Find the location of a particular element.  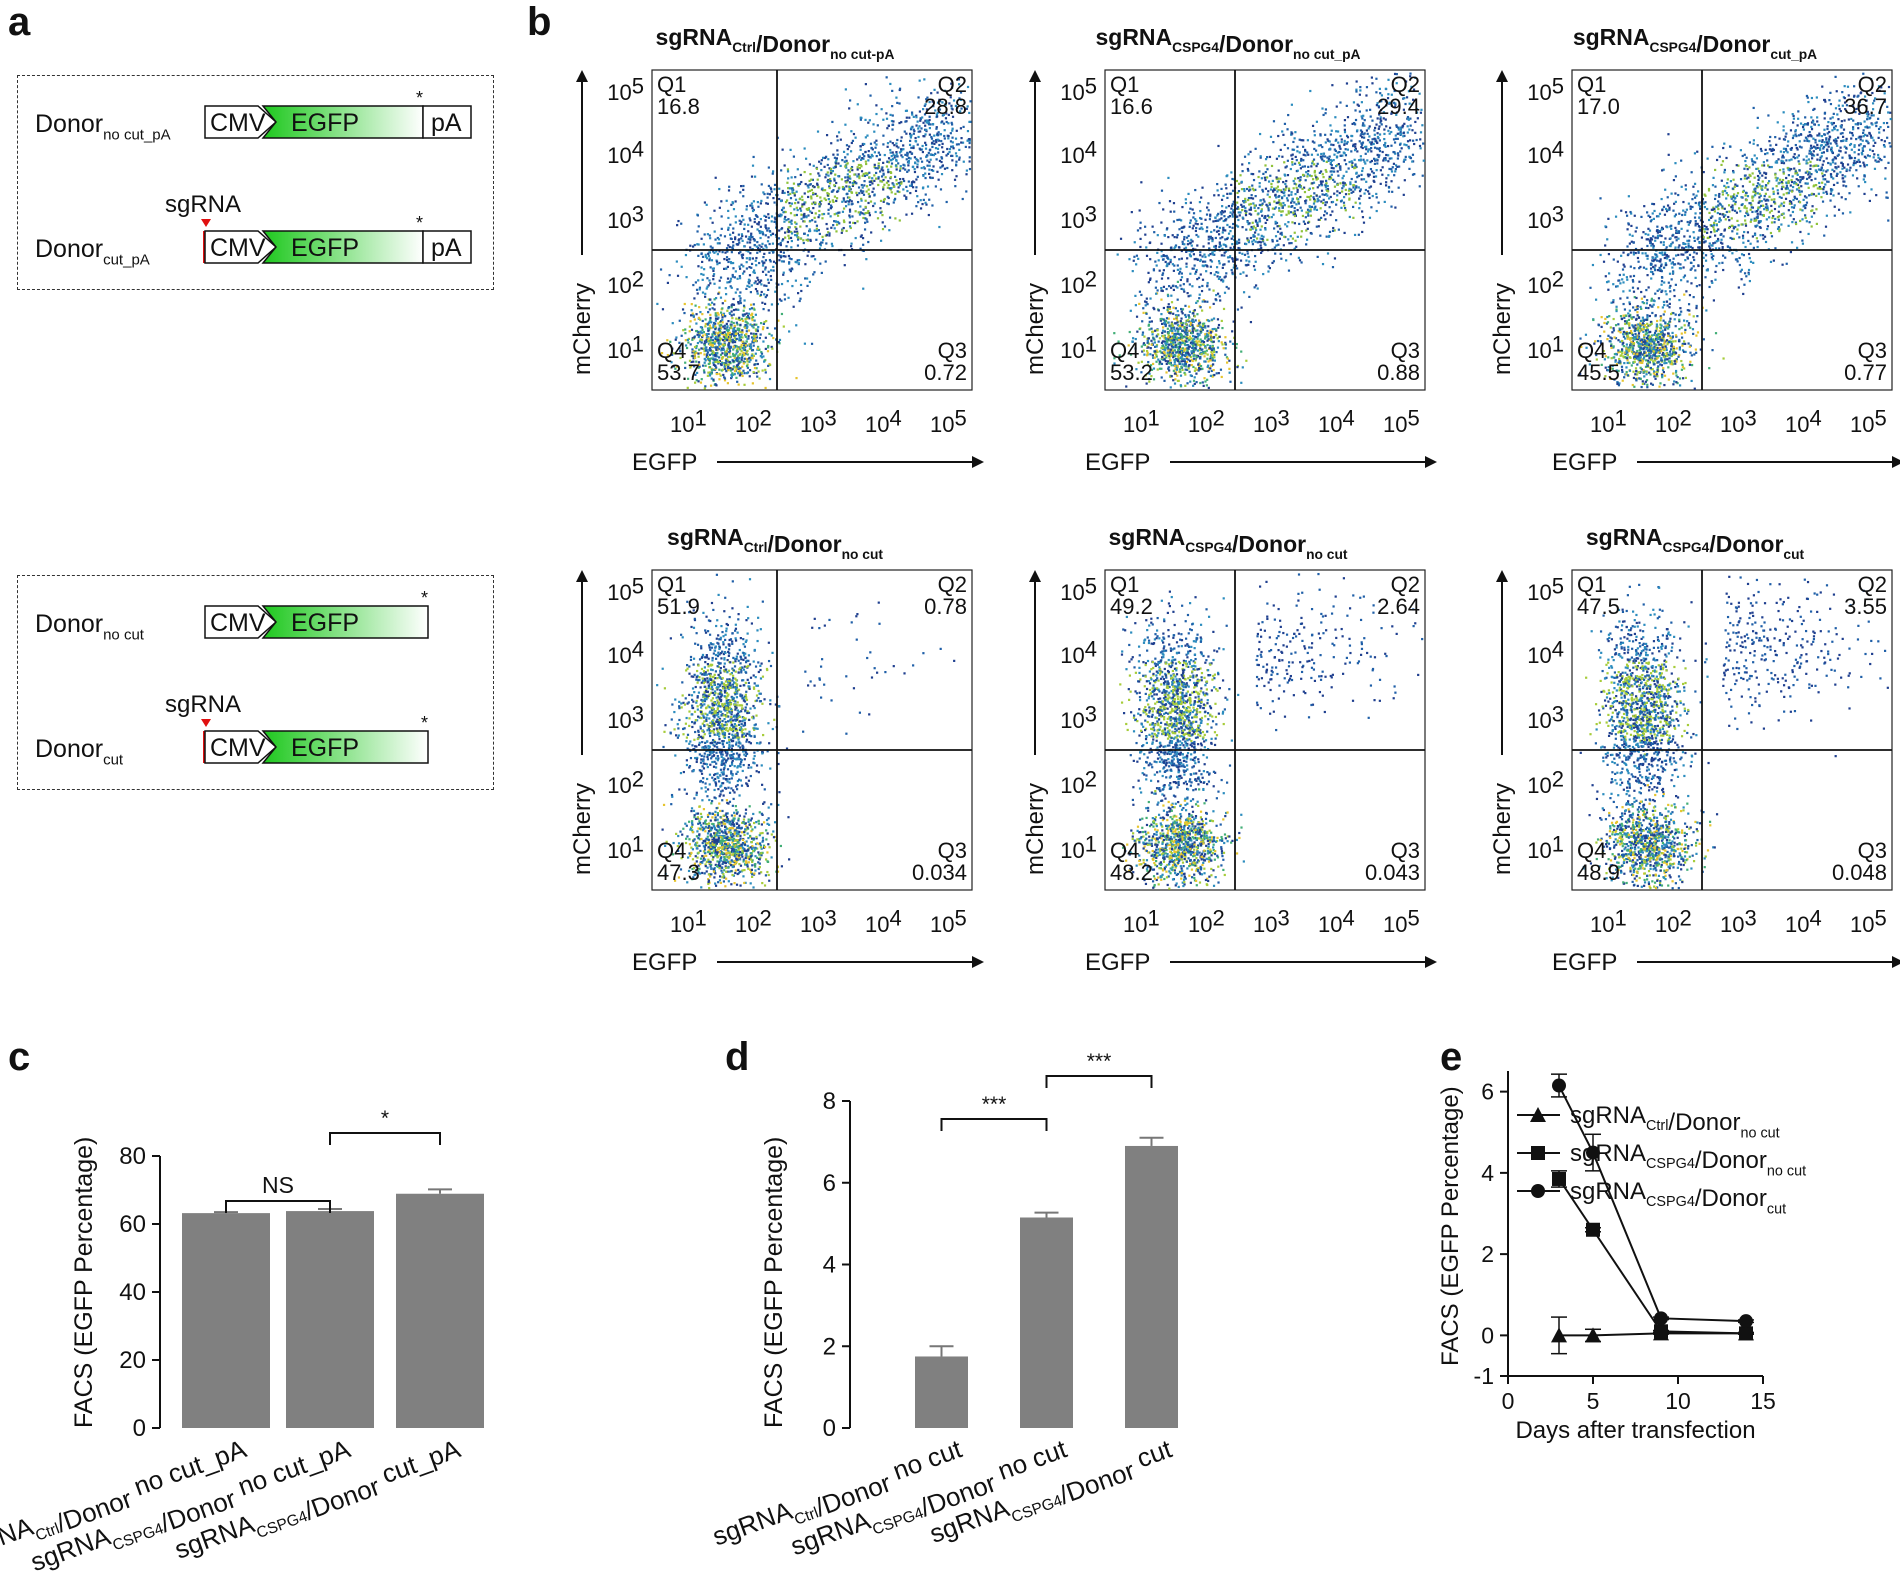

quadrant-value-q2: 36.7 is located at coordinates (1865, 106).